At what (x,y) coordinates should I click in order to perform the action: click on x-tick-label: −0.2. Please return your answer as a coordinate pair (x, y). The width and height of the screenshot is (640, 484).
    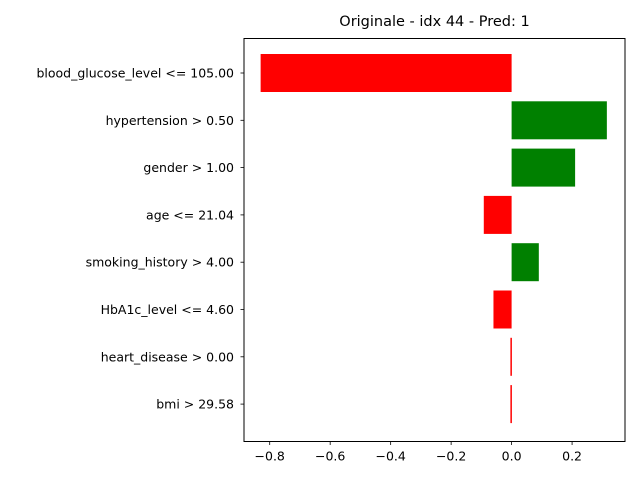
    Looking at the image, I should click on (451, 456).